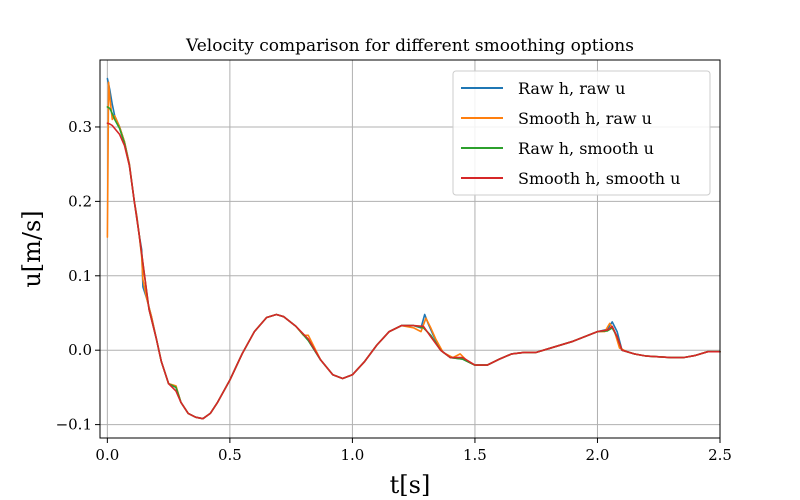 This screenshot has width=800, height=500. Describe the element at coordinates (586, 148) in the screenshot. I see `legend-label-3: Raw h, smooth u` at that location.